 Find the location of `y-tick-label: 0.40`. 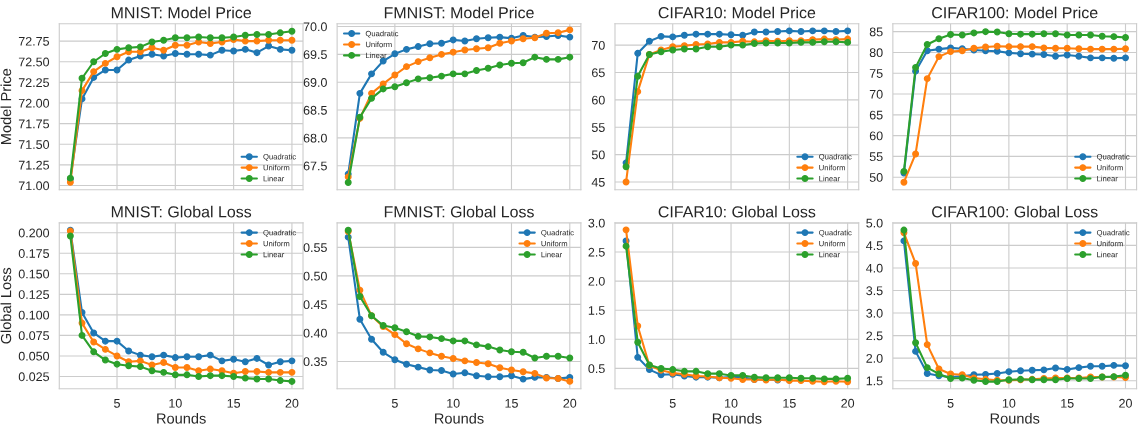

y-tick-label: 0.40 is located at coordinates (315, 333).